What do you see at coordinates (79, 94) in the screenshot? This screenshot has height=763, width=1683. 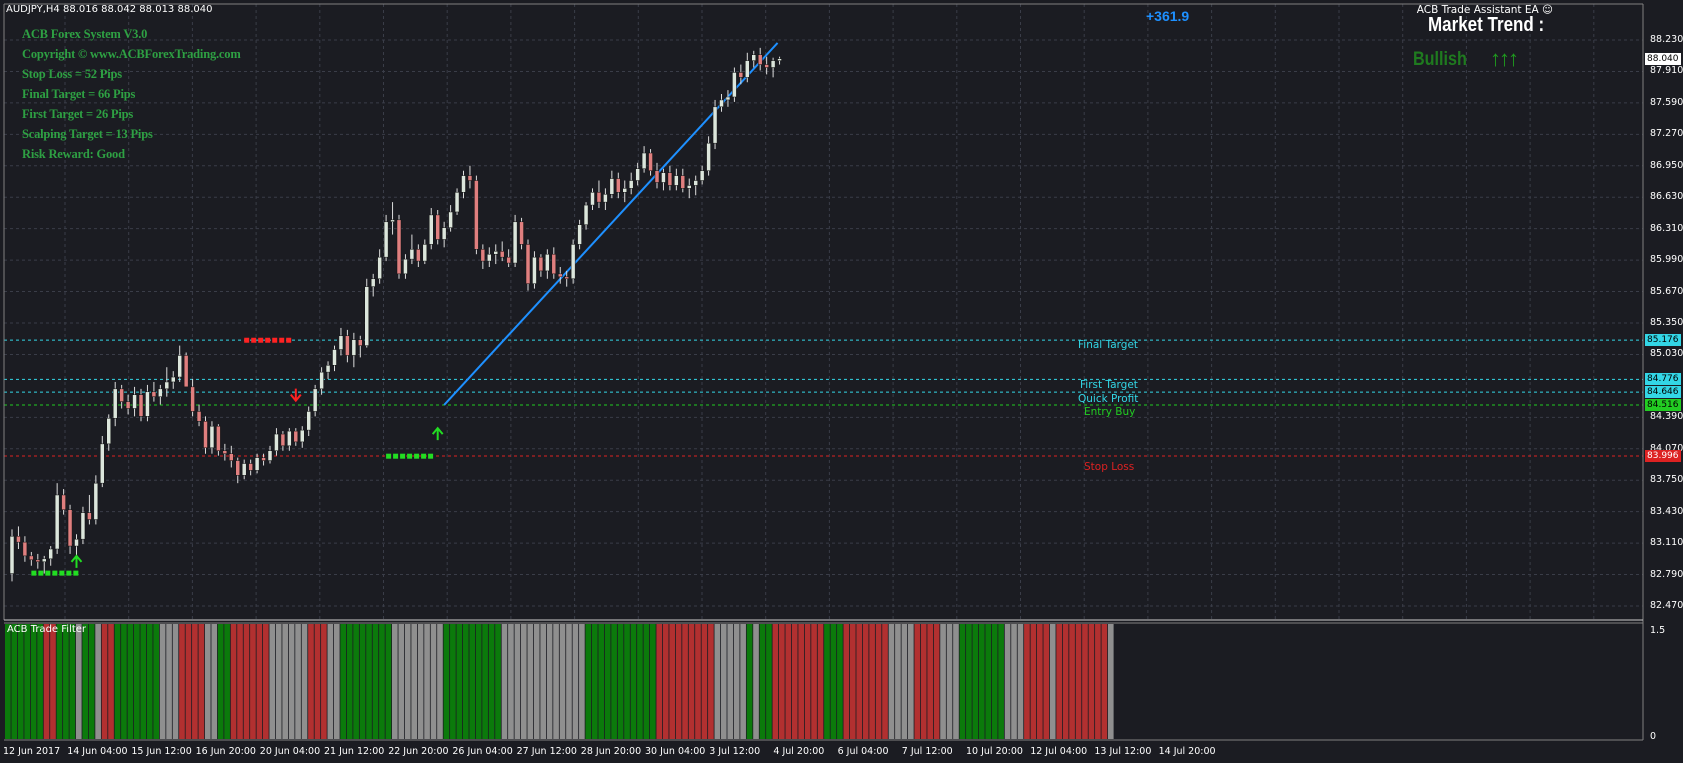 I see `info-final-target: Final Target = 66 Pips` at bounding box center [79, 94].